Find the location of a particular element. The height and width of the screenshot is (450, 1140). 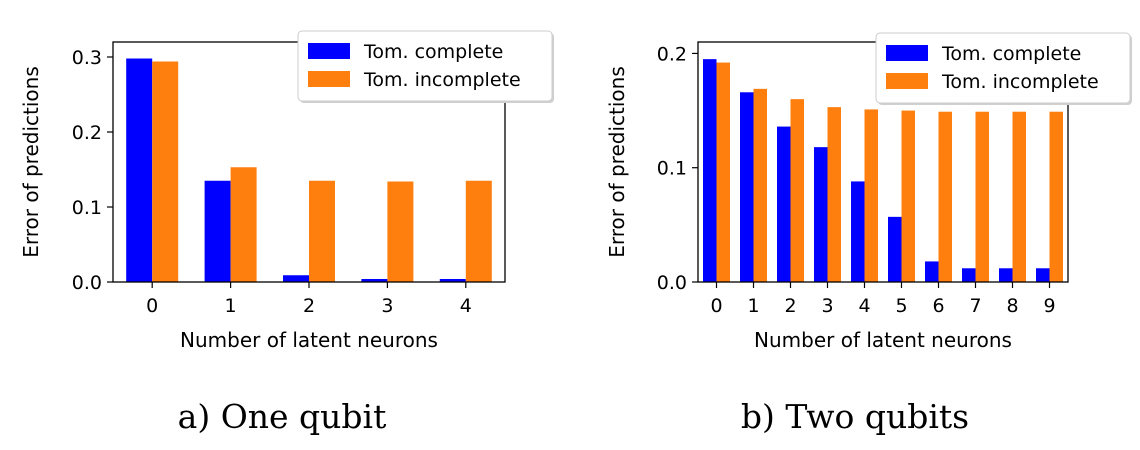

y-tick-label: 0.3 is located at coordinates (87, 58).